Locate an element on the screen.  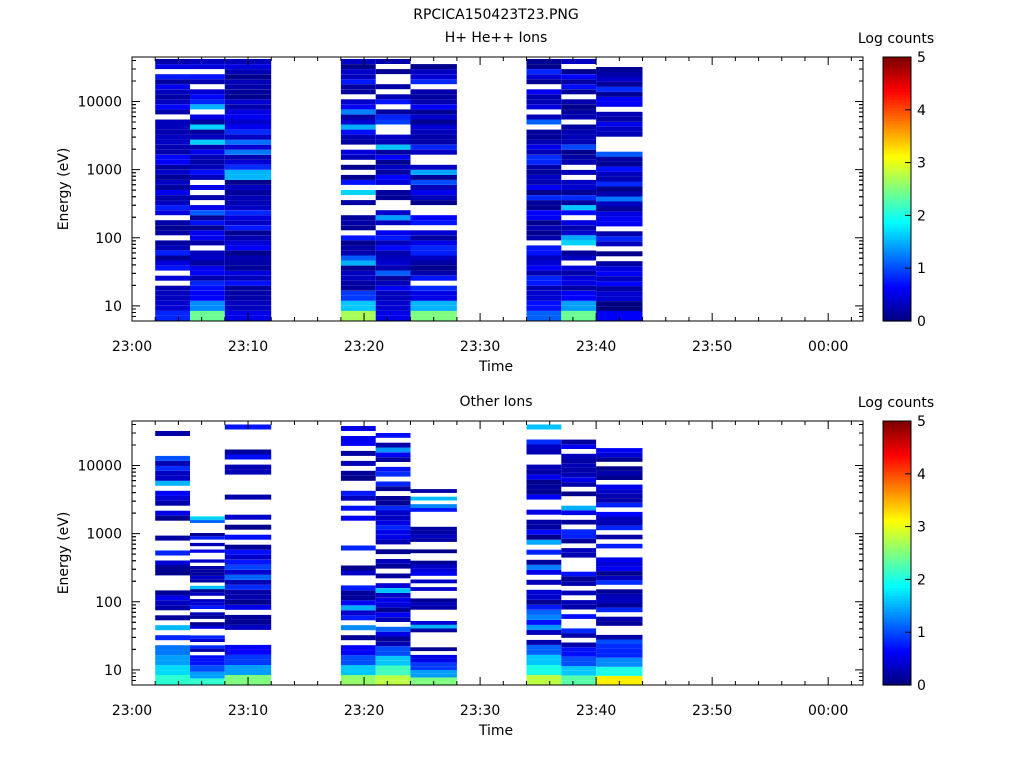
x-tick-label: 23:00 is located at coordinates (132, 711).